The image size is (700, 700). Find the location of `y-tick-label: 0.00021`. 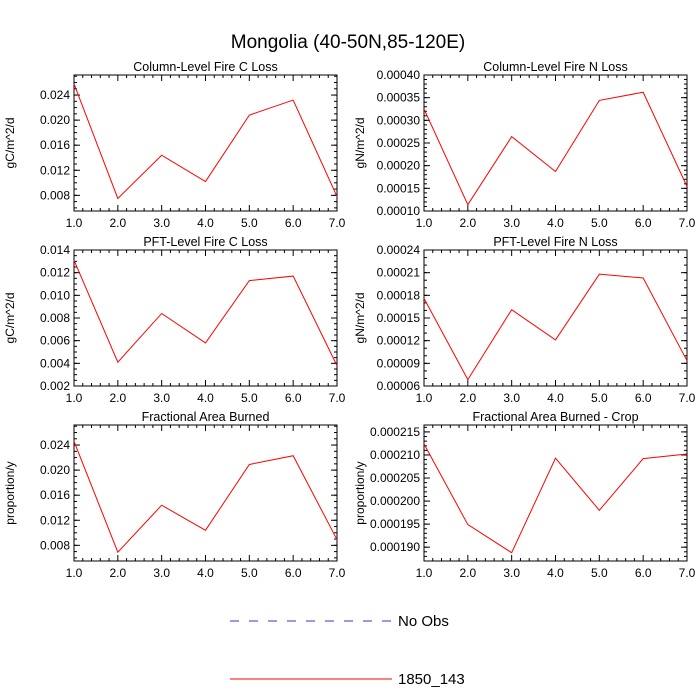

y-tick-label: 0.00021 is located at coordinates (399, 273).